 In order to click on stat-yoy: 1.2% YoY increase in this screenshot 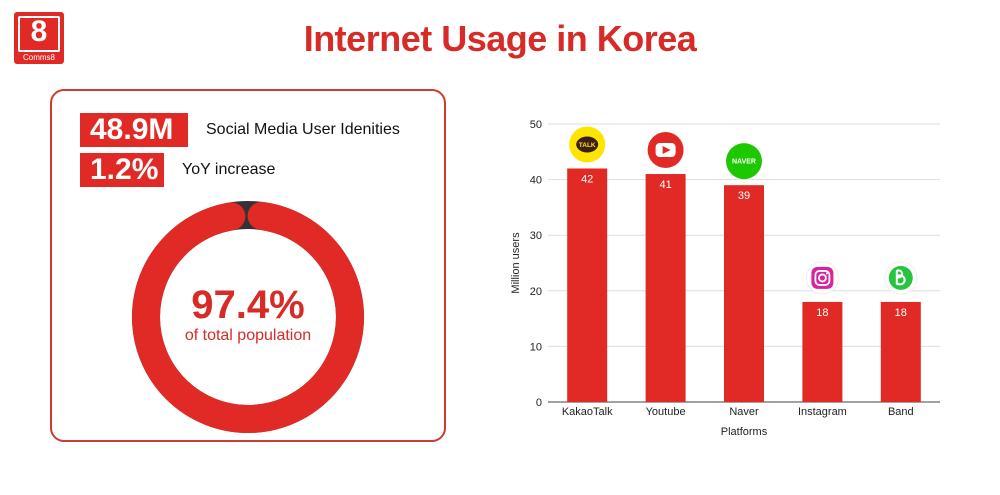, I will do `click(177, 170)`.